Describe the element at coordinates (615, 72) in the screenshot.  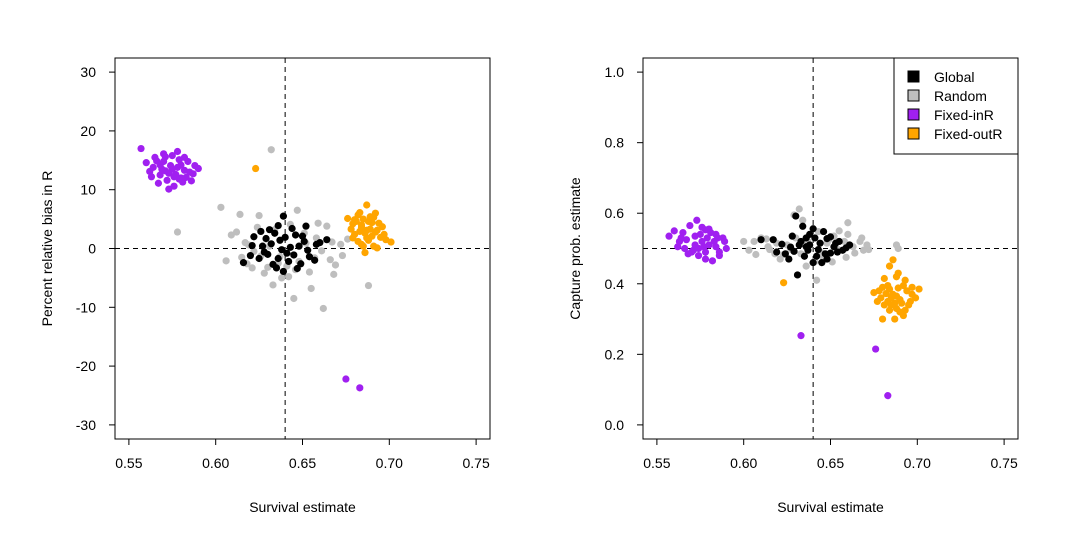
I see `y-tick-label: 1.0` at that location.